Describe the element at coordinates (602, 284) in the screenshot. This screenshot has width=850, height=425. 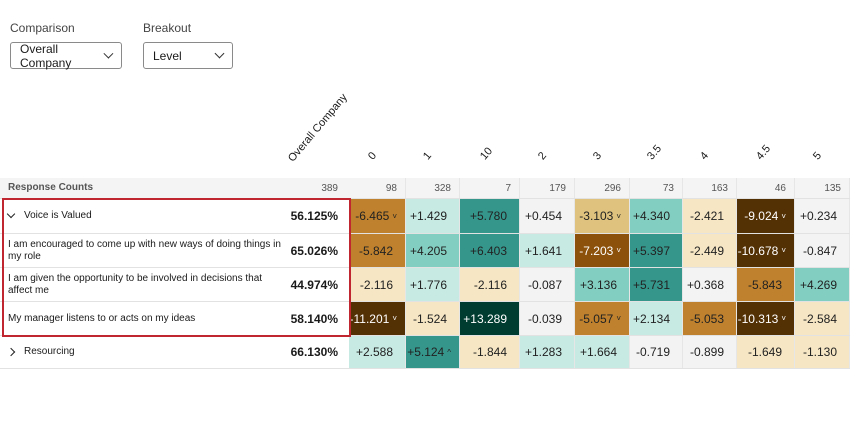
I see `score-cell: +3.136` at that location.